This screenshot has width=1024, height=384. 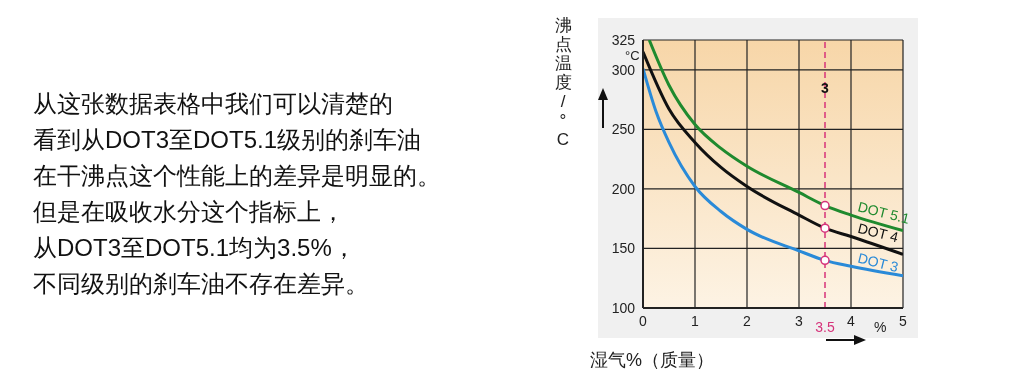 What do you see at coordinates (194, 248) in the screenshot?
I see `text: 从DOT3至DOT5.1均为3.5%，` at bounding box center [194, 248].